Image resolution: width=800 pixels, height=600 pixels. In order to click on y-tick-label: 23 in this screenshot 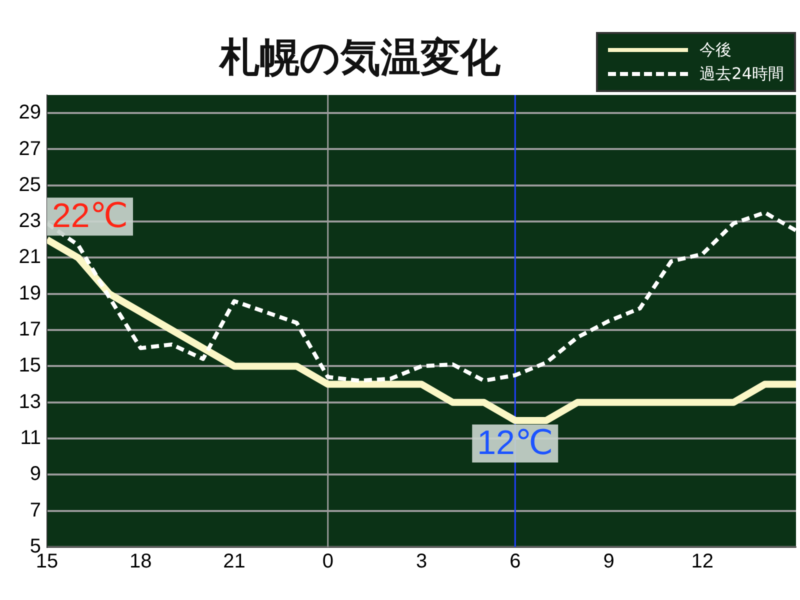, I will do `click(29, 221)`.